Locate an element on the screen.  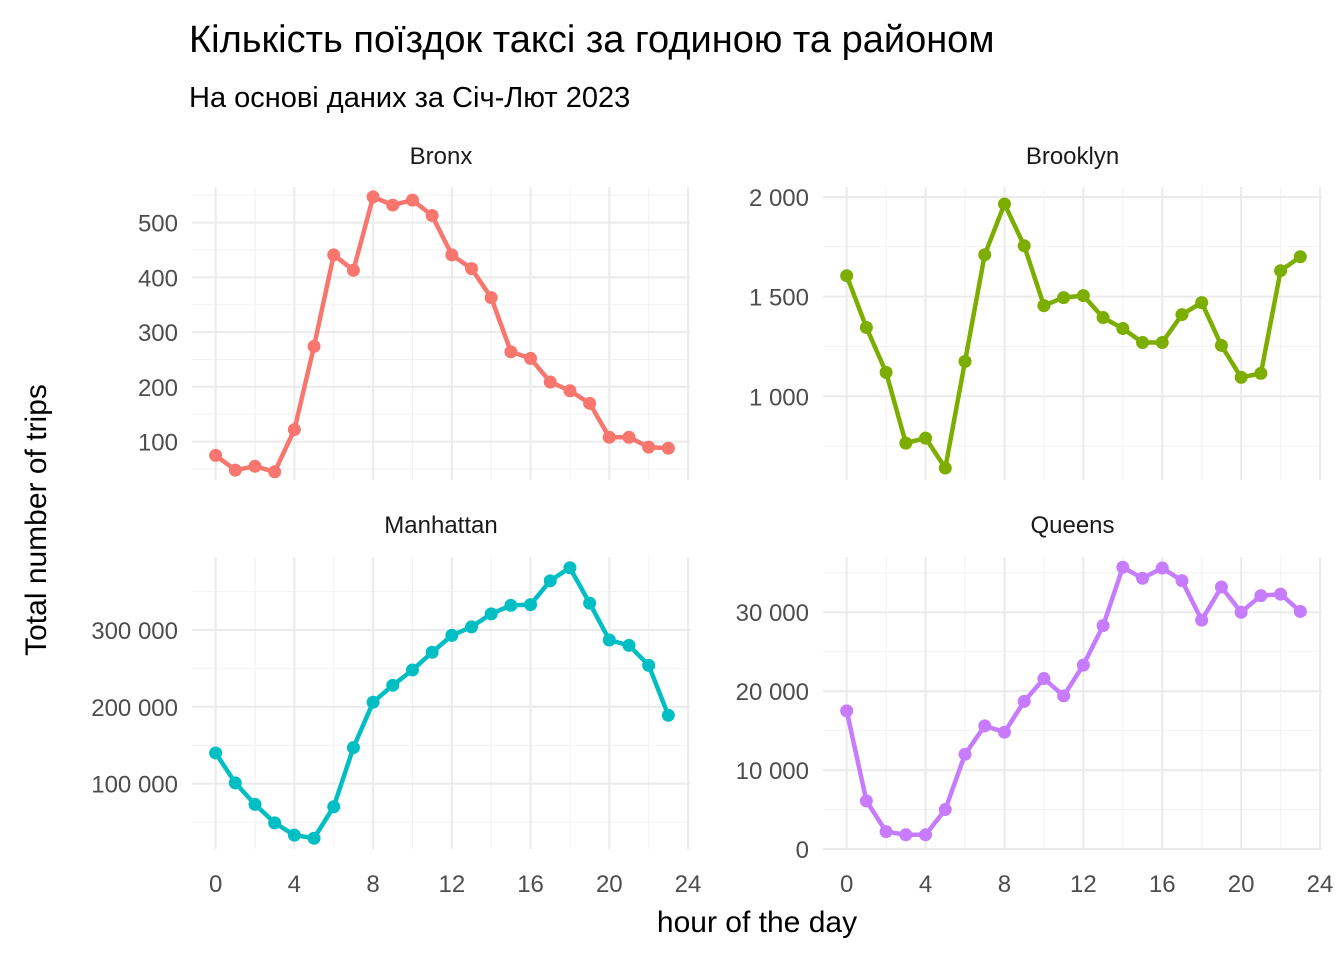
facet-label: Queens is located at coordinates (1072, 525).